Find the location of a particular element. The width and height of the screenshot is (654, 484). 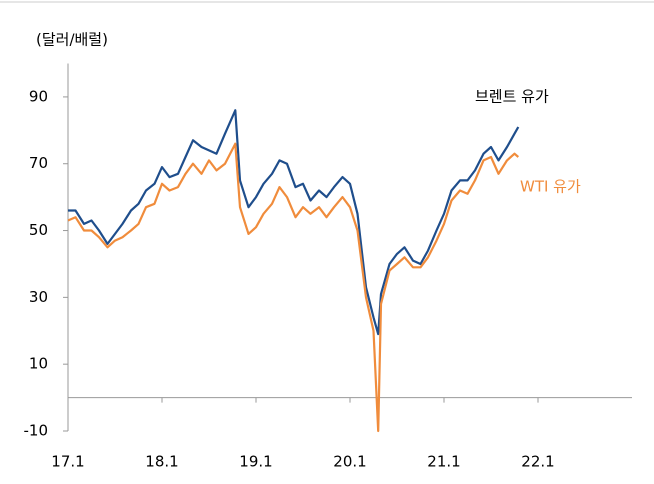

y-axis-label: (달러/배럴) is located at coordinates (72, 40).